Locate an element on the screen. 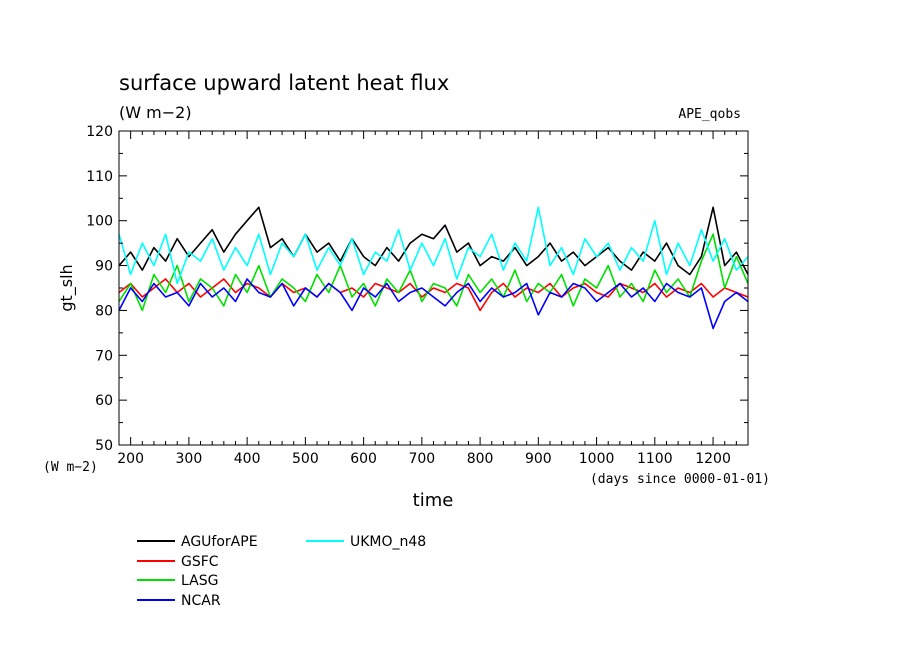 The width and height of the screenshot is (904, 654). y-axis-label: gt_slh is located at coordinates (67, 287).